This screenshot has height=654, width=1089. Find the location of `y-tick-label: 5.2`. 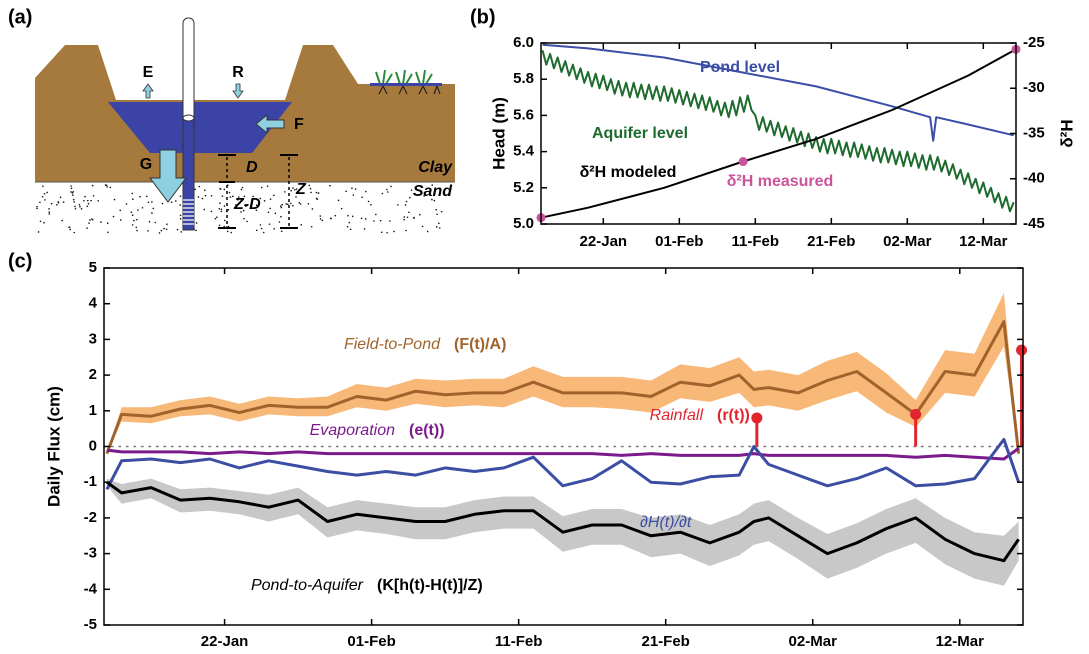

y-tick-label: 5.2 is located at coordinates (523, 187).